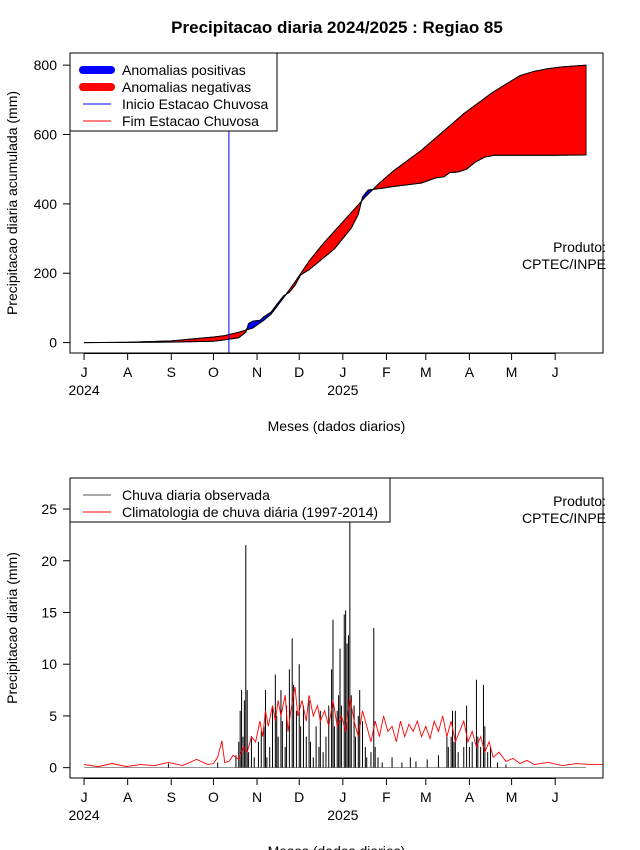 The image size is (640, 850). I want to click on y-tick-label: 5, so click(53, 716).